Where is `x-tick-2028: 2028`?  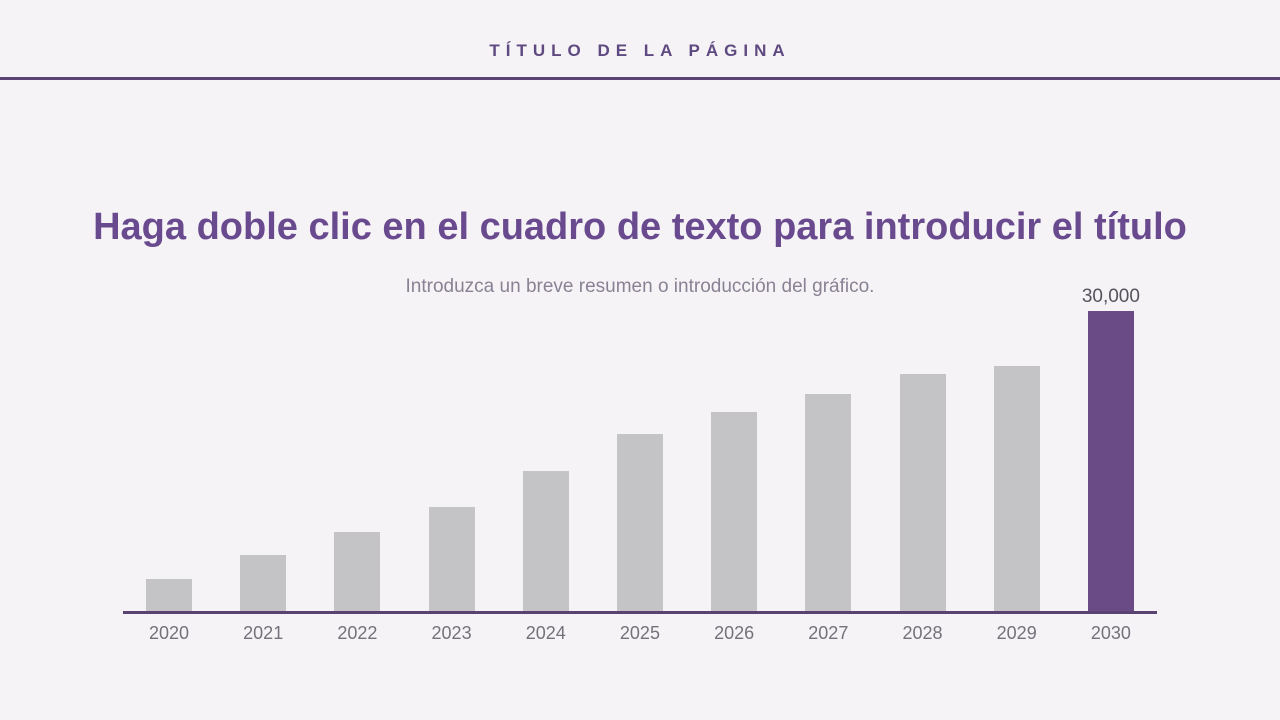 x-tick-2028: 2028 is located at coordinates (922, 633).